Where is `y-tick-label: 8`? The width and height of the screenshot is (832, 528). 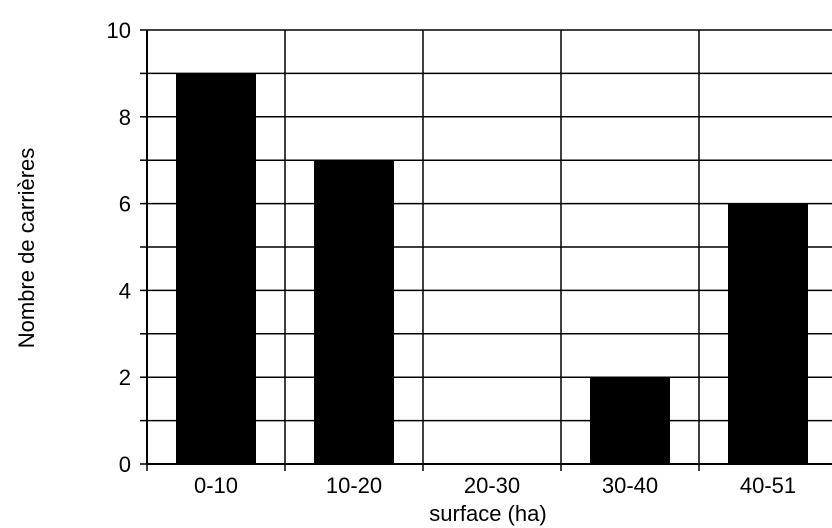
y-tick-label: 8 is located at coordinates (125, 117).